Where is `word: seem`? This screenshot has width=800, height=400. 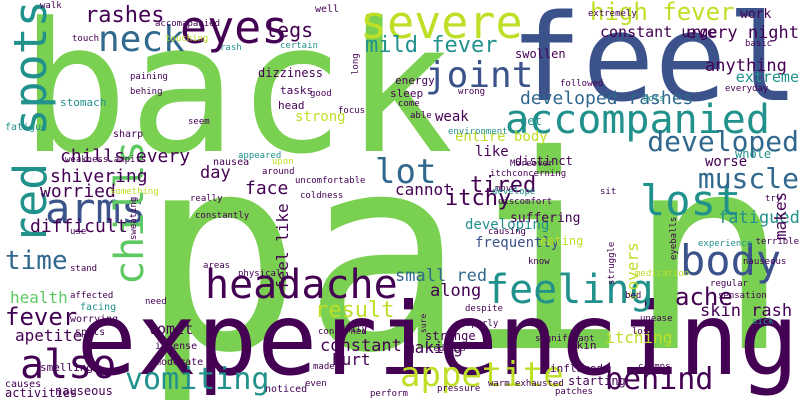 word: seem is located at coordinates (199, 122).